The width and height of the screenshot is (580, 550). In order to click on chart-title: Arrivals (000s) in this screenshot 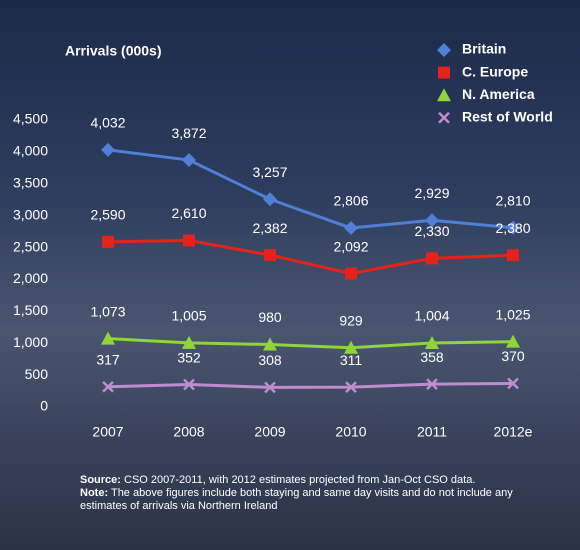, I will do `click(113, 51)`.